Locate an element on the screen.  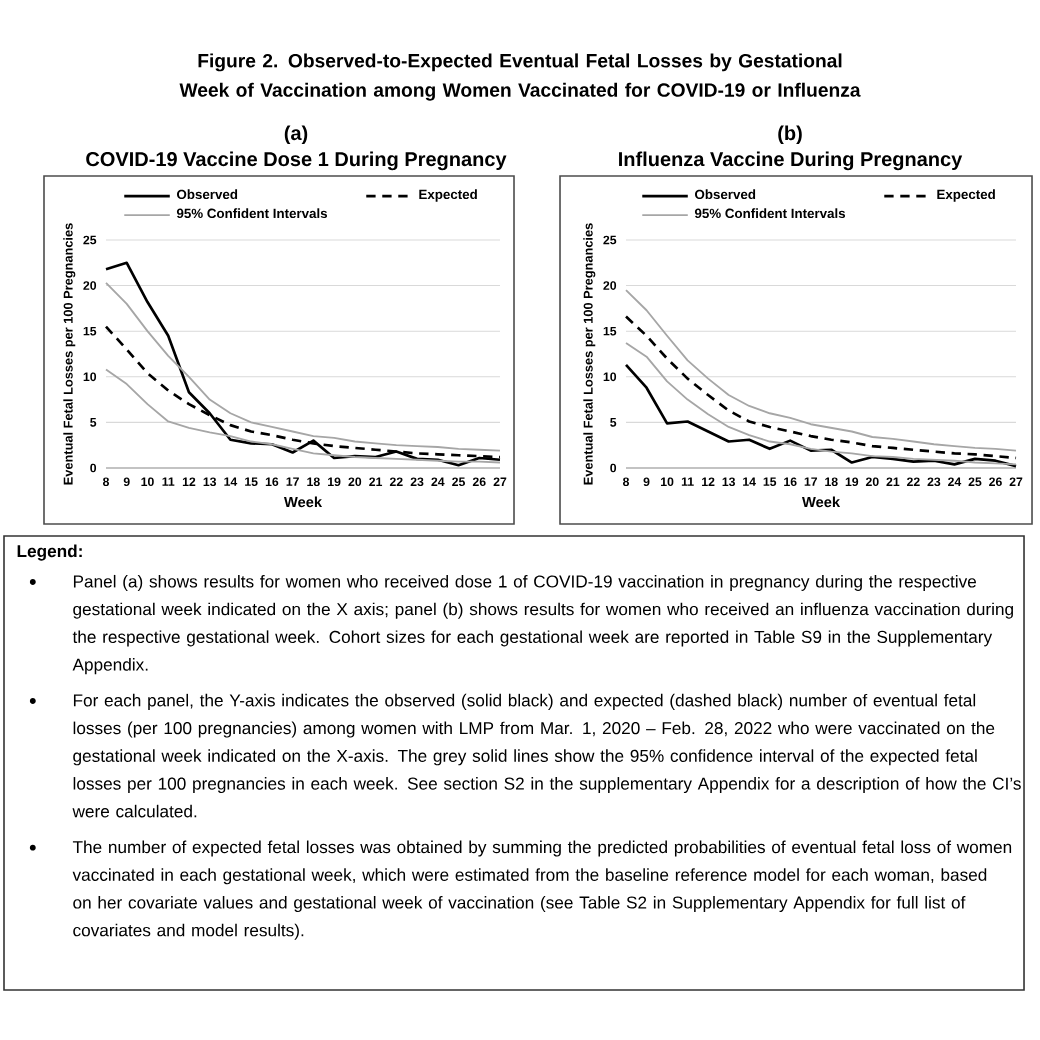
text: Panel (a) shows results for women who received dose 1 of COVID-19 vaccination in pregnancy during the respective gestational week indicated on the X axis; panel (b) shows results for women who received an influenza vaccination during the respective gestational week. Cohort sizes for each gestational week are reported in Table S9 in the Supplementary Appendix. is located at coordinates (542, 624).